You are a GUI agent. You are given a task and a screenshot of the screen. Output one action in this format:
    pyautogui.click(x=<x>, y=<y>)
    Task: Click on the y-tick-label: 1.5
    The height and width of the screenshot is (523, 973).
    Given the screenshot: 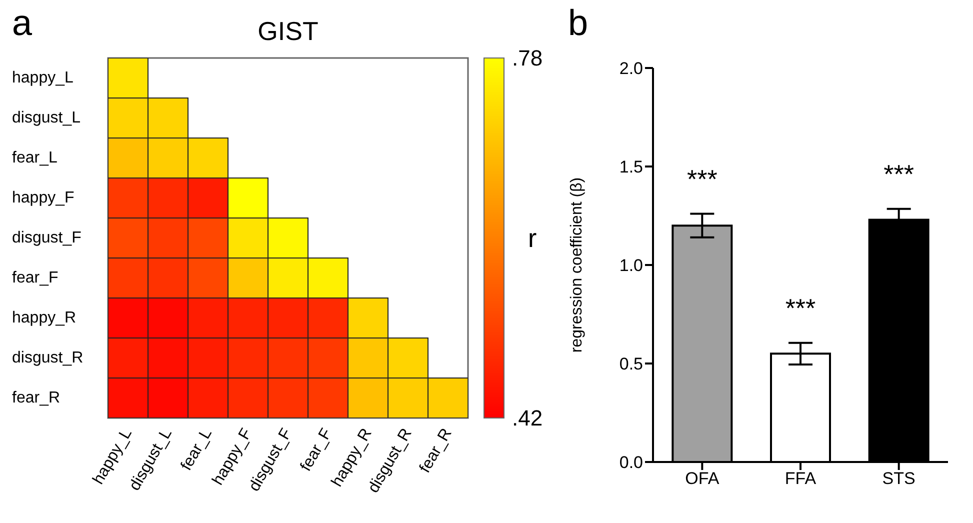 What is the action you would take?
    pyautogui.click(x=631, y=167)
    